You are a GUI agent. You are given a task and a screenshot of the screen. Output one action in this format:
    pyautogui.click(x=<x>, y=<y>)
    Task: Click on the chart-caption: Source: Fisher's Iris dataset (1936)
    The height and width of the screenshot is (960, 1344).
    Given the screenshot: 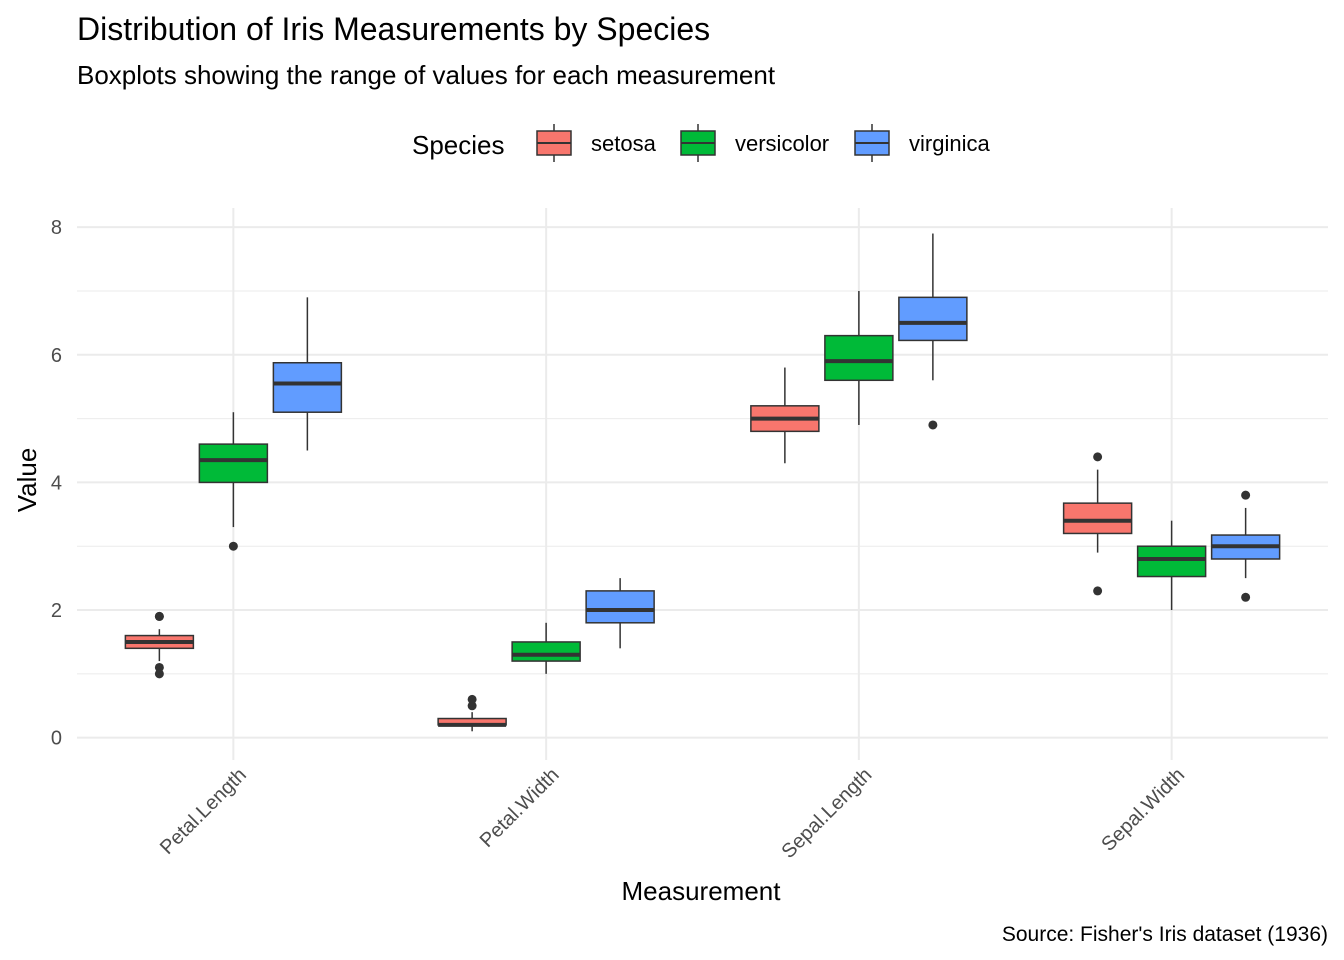 What is the action you would take?
    pyautogui.click(x=1165, y=934)
    